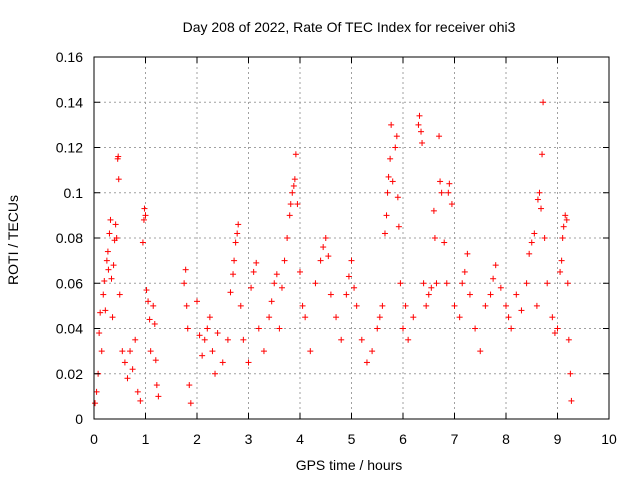 This screenshot has width=640, height=480. What do you see at coordinates (94, 439) in the screenshot?
I see `x-tick-label: 0` at bounding box center [94, 439].